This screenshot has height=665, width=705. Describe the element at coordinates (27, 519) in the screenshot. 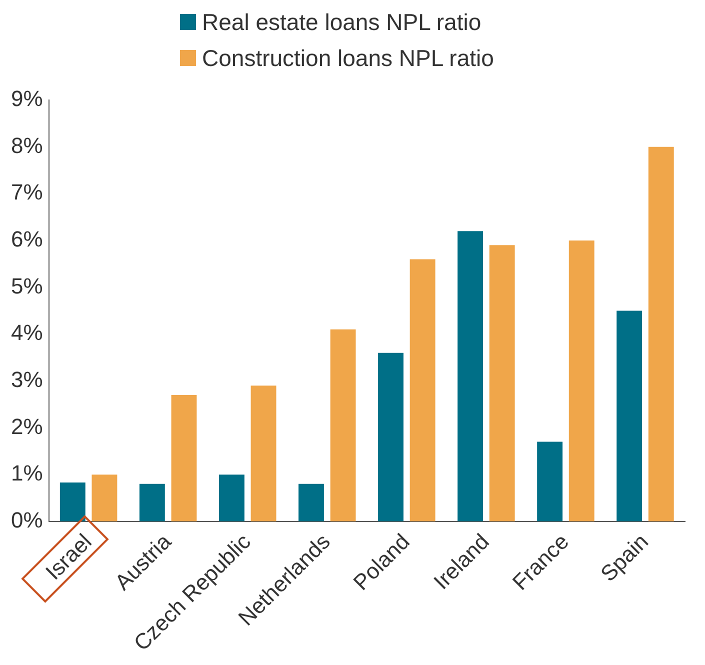

I see `y-tick-label: 0%` at that location.